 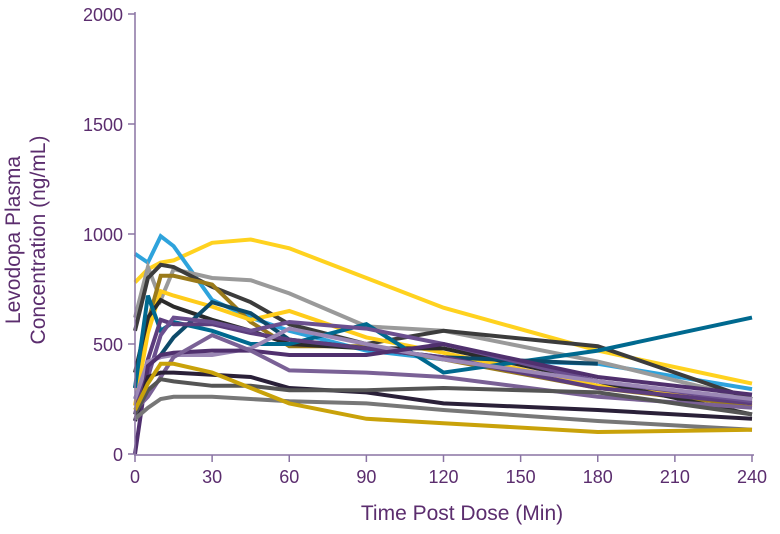 What do you see at coordinates (135, 477) in the screenshot?
I see `x-tick-label: 0` at bounding box center [135, 477].